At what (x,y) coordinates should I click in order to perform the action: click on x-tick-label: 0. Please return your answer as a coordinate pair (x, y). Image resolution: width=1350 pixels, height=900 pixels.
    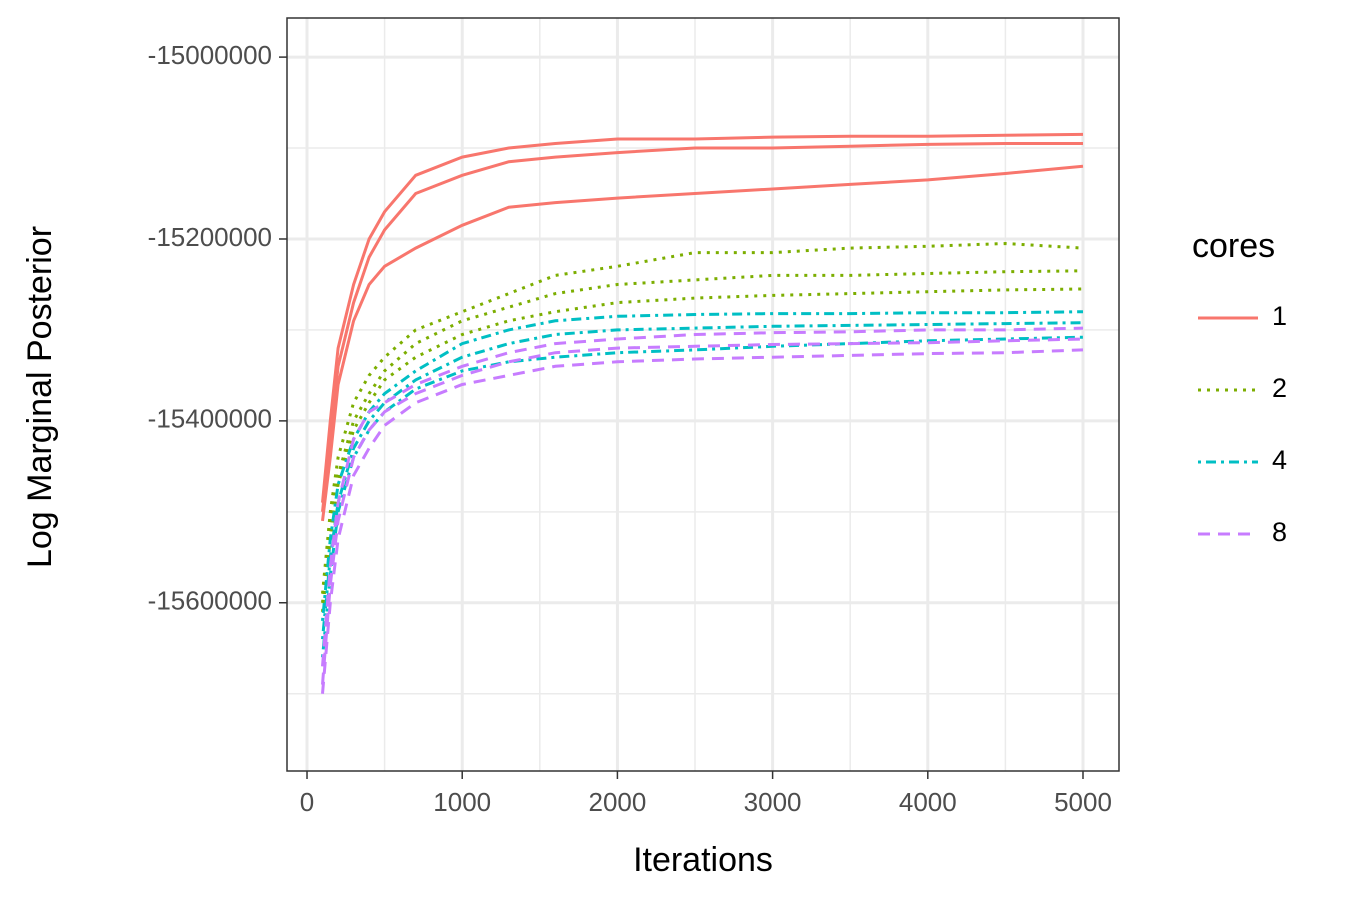
    Looking at the image, I should click on (307, 802).